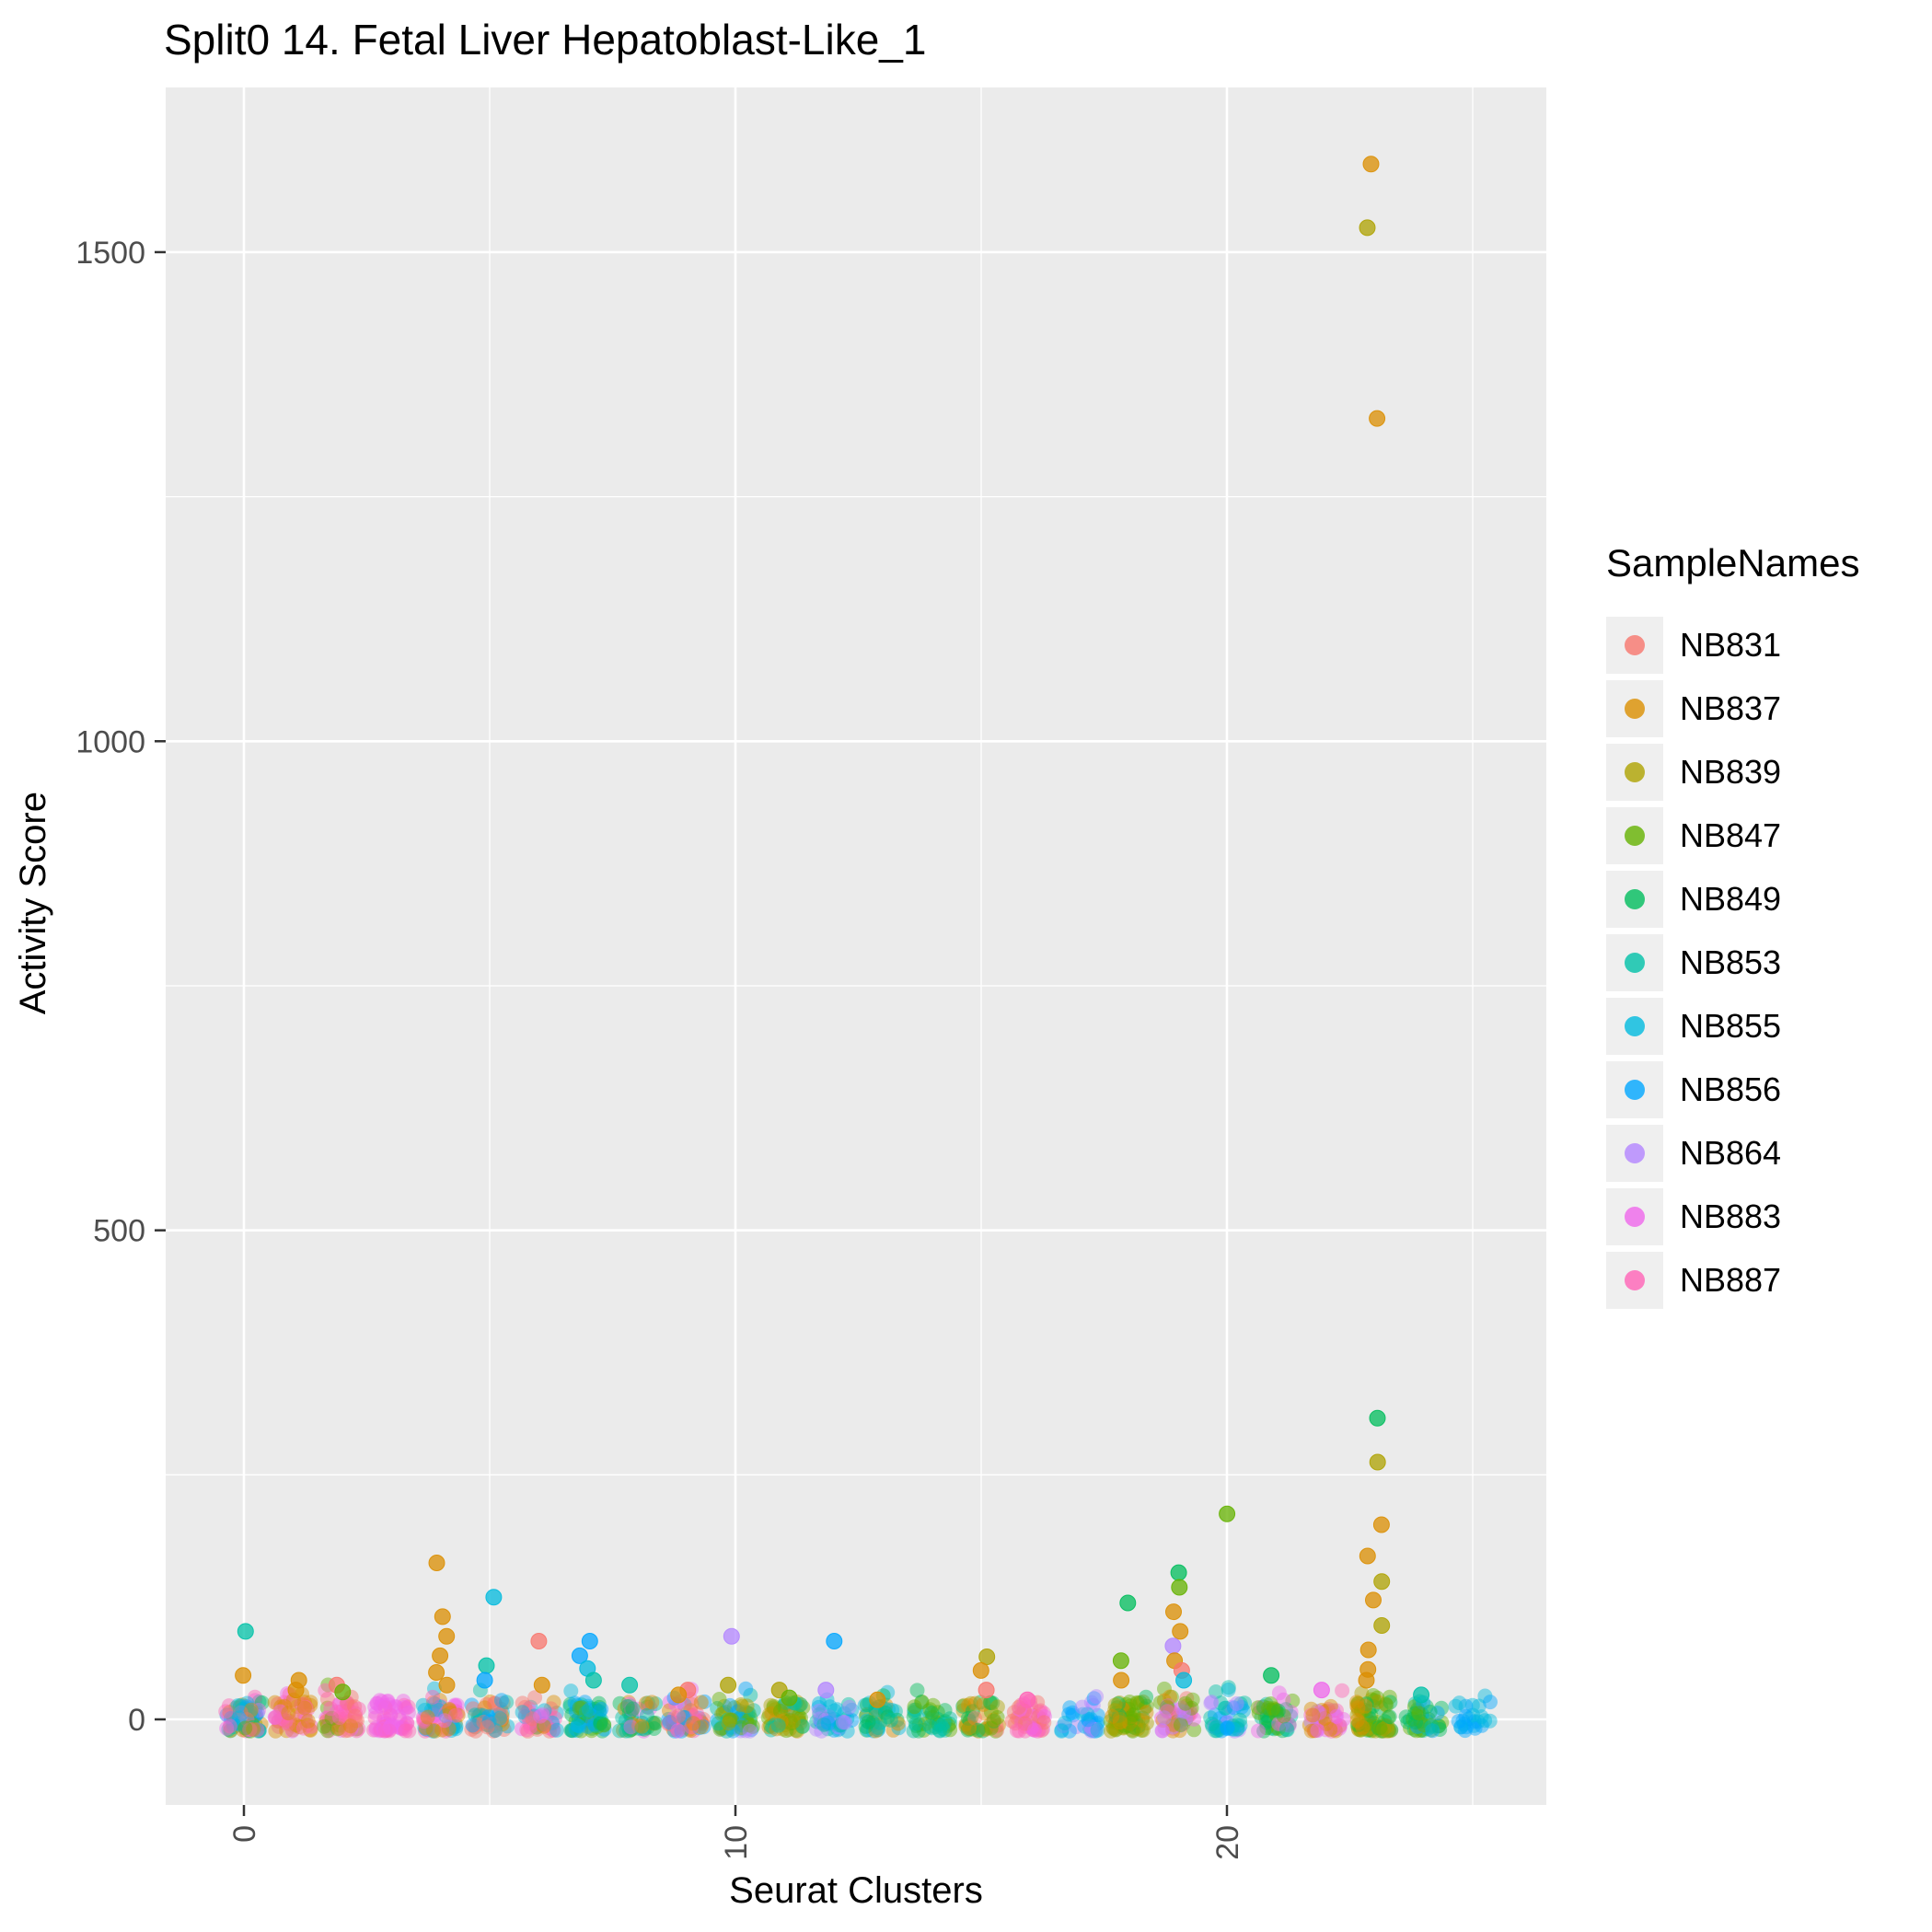 This screenshot has height=1932, width=1932. I want to click on legend-label: NB853, so click(1731, 962).